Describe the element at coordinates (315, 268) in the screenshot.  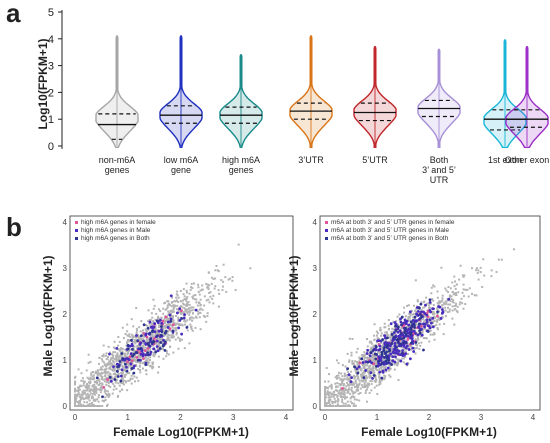
I see `y-tick-label: 3` at that location.